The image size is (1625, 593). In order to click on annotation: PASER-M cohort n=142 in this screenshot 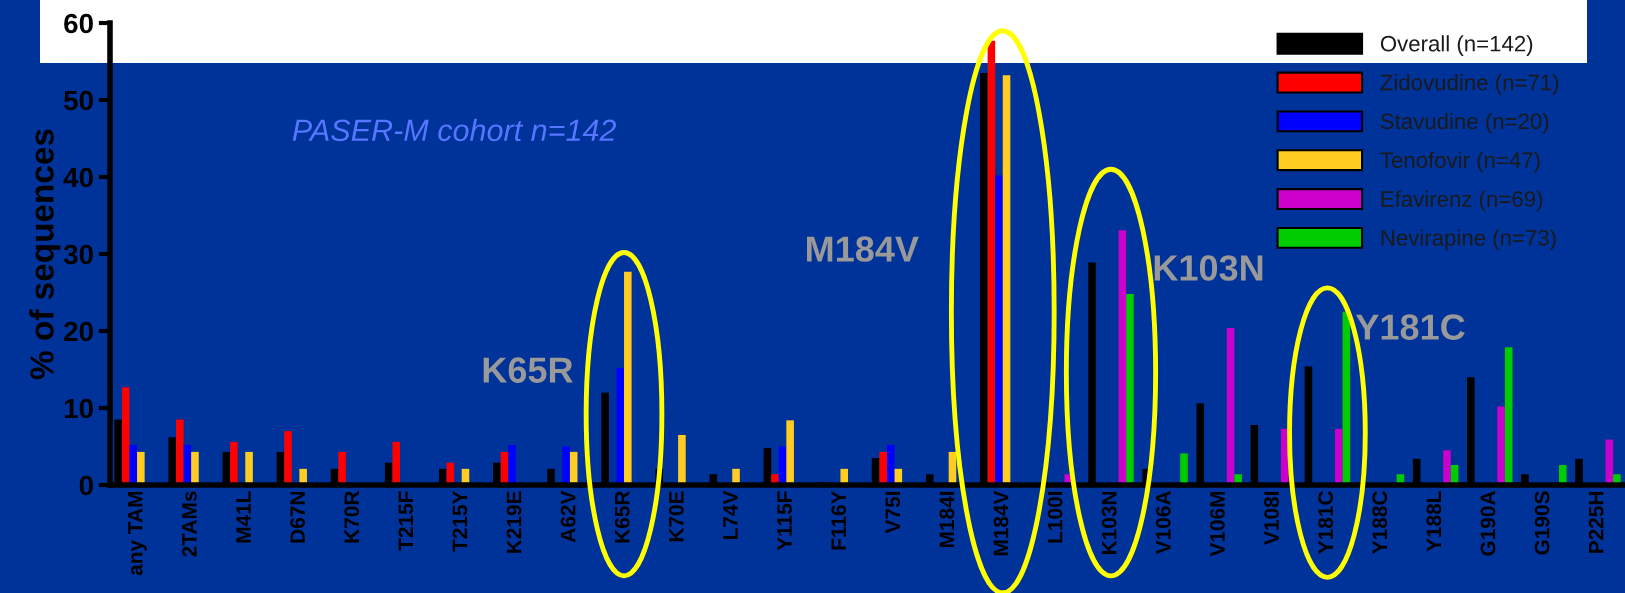, I will do `click(454, 130)`.